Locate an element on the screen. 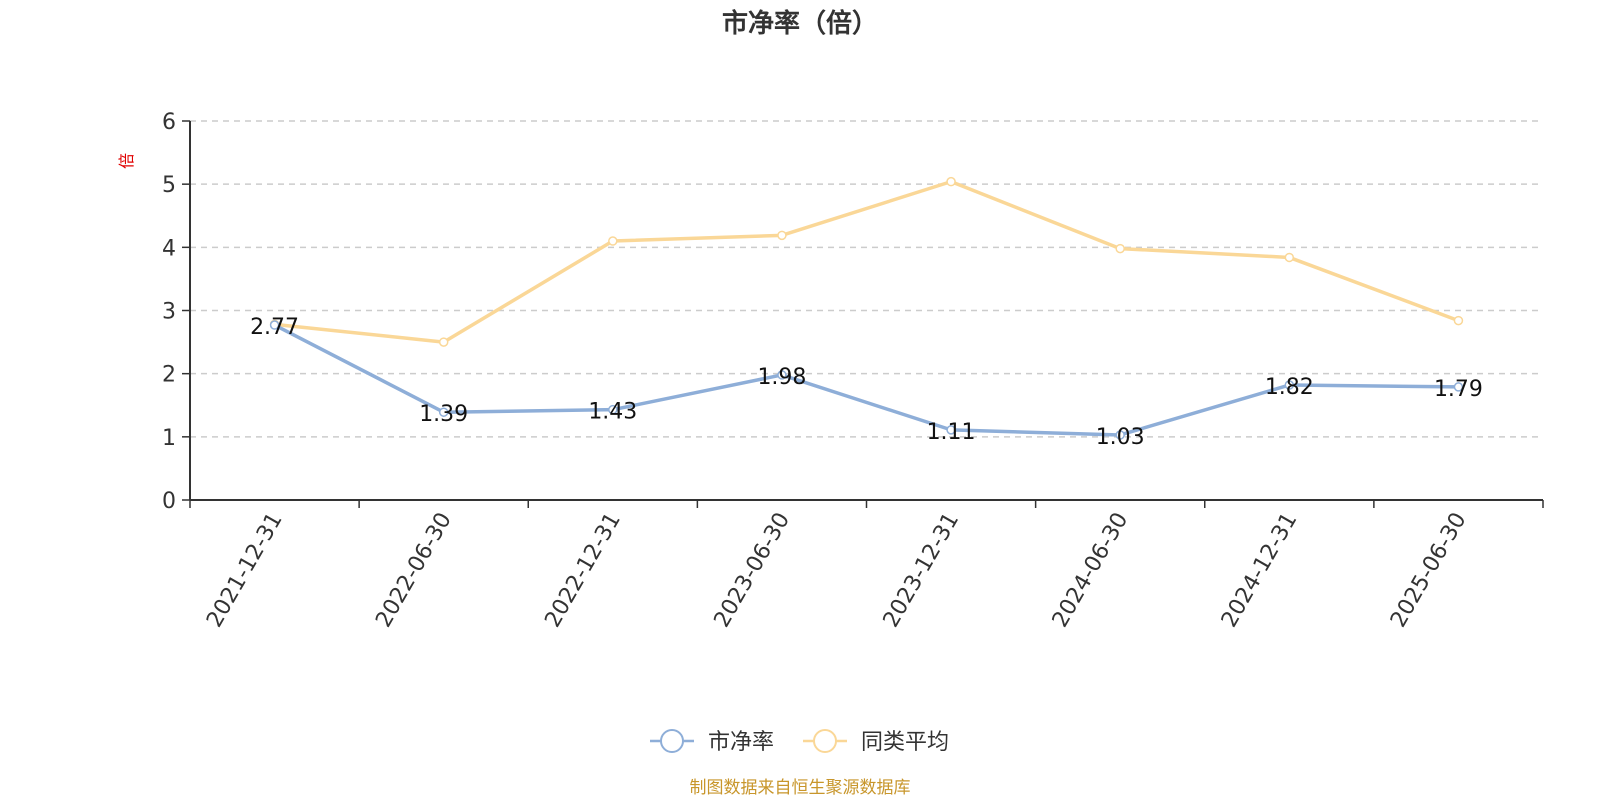  data-label: 1.98 is located at coordinates (781, 377).